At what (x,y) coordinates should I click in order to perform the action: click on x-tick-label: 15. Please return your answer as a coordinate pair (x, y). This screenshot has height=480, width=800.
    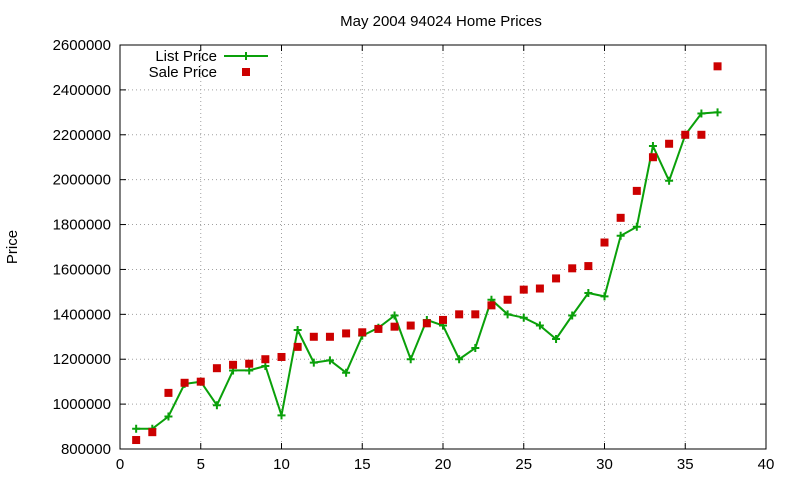
    Looking at the image, I should click on (362, 464).